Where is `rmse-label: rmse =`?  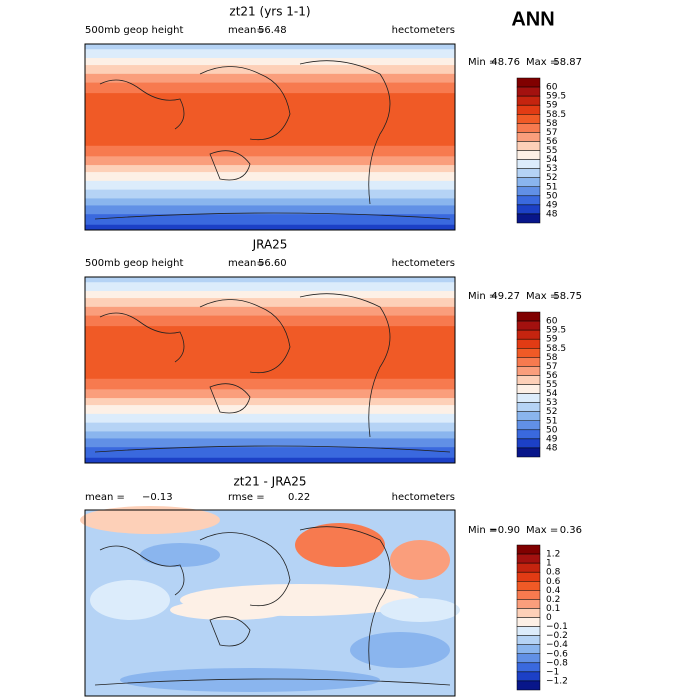
rmse-label: rmse = is located at coordinates (246, 497).